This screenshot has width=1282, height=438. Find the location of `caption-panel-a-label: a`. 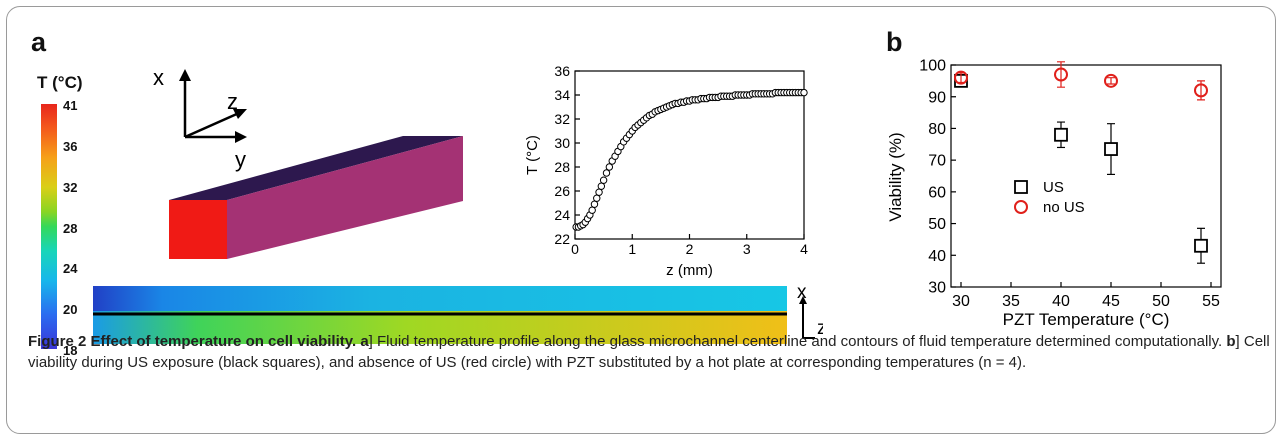

caption-panel-a-label: a is located at coordinates (364, 341).